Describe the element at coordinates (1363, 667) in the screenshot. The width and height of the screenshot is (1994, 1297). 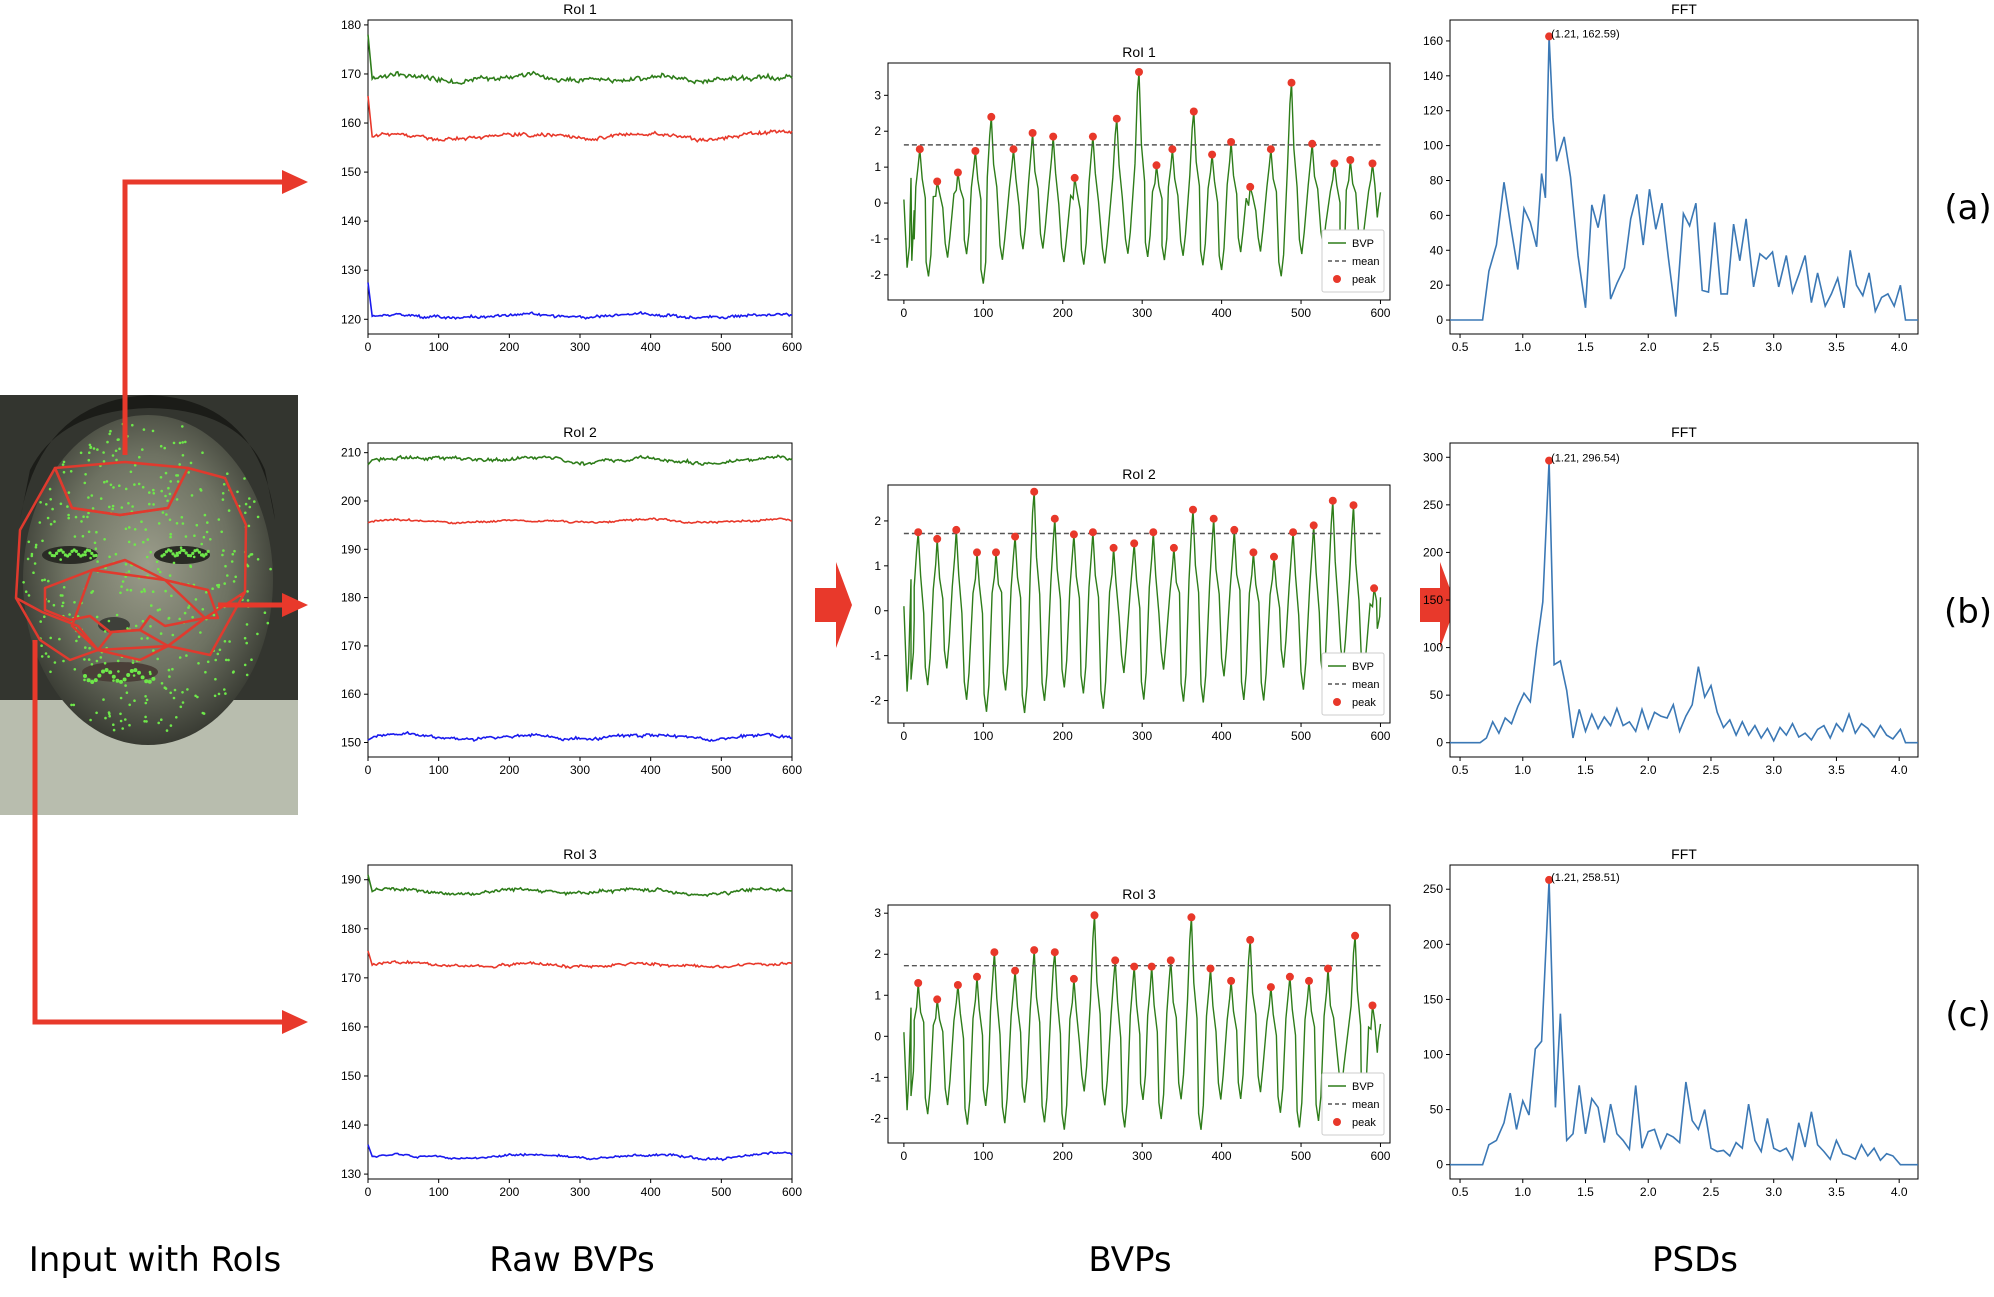
I see `legend-entry-BVP: BVP` at that location.